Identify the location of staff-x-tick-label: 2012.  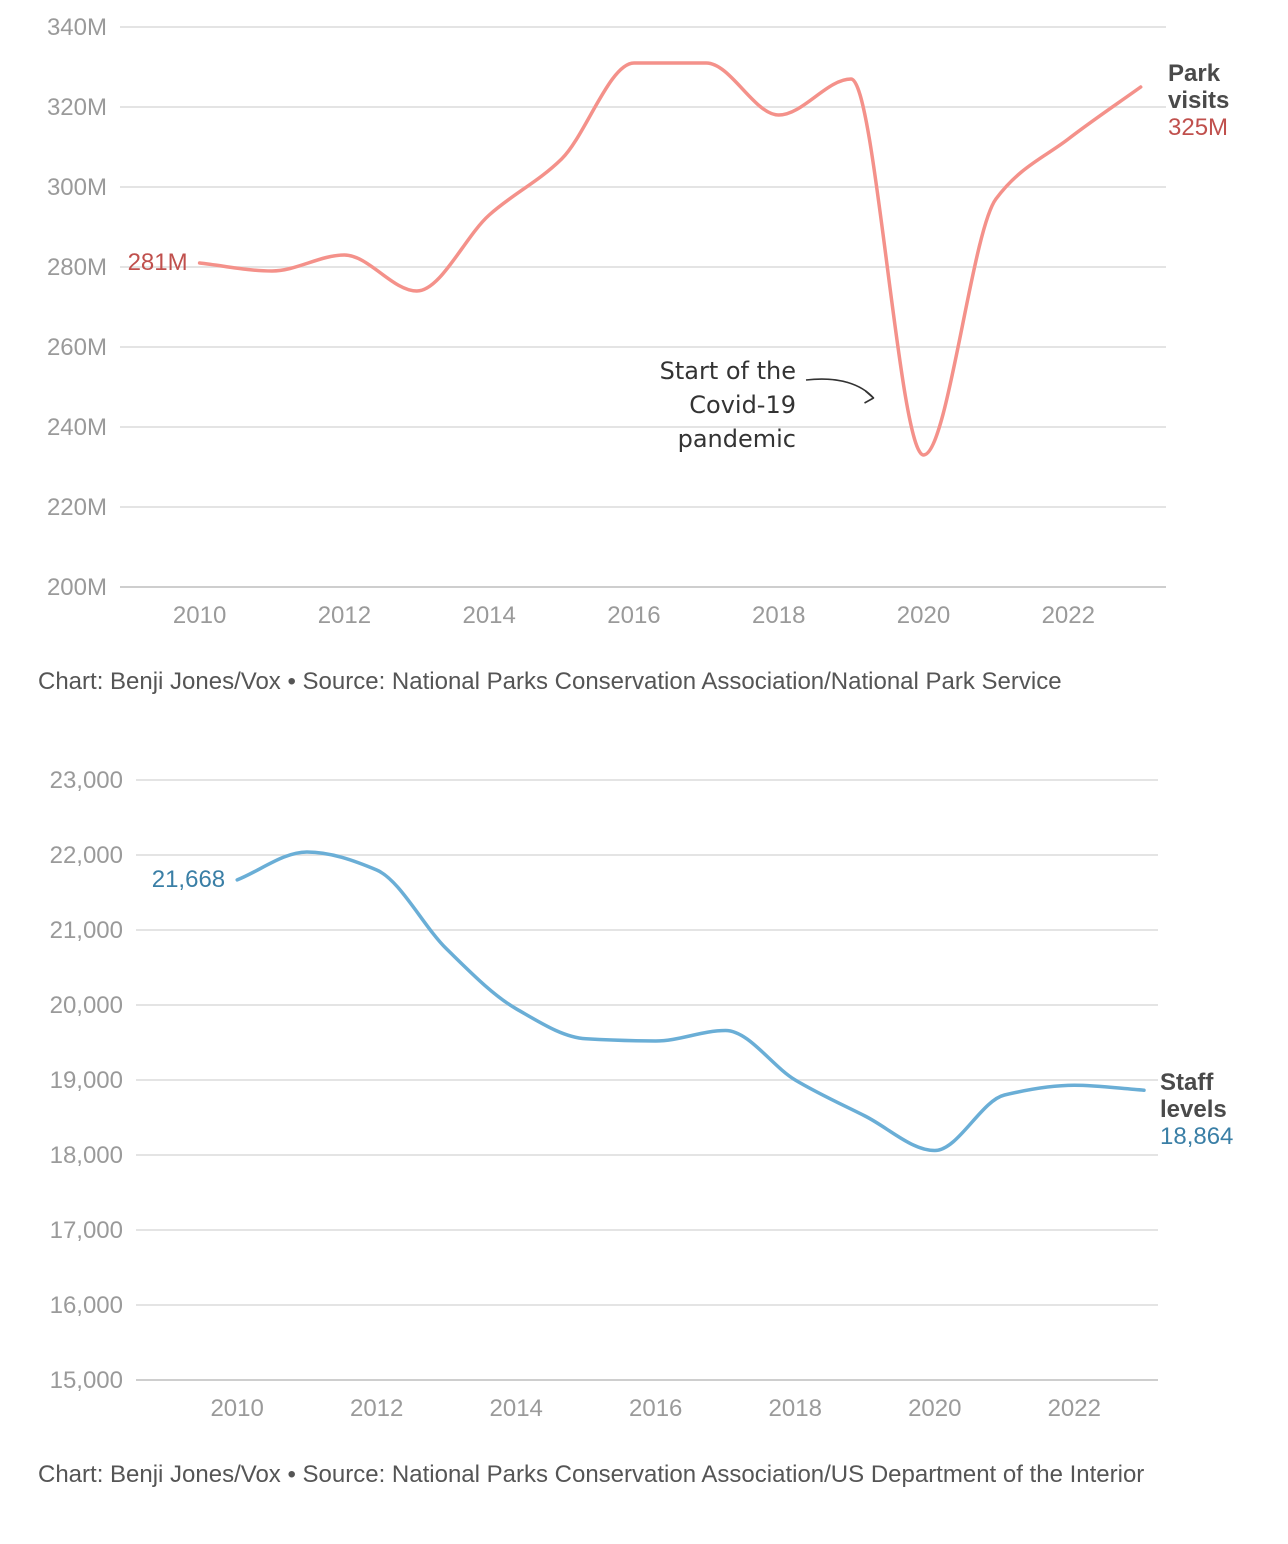
(376, 1408).